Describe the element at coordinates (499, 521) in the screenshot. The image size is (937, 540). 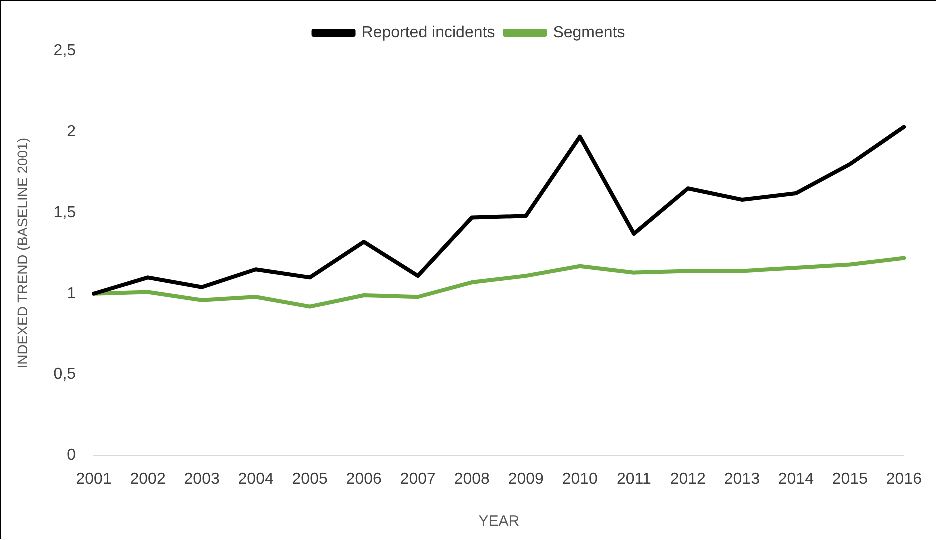
I see `x-axis-title: YEAR` at that location.